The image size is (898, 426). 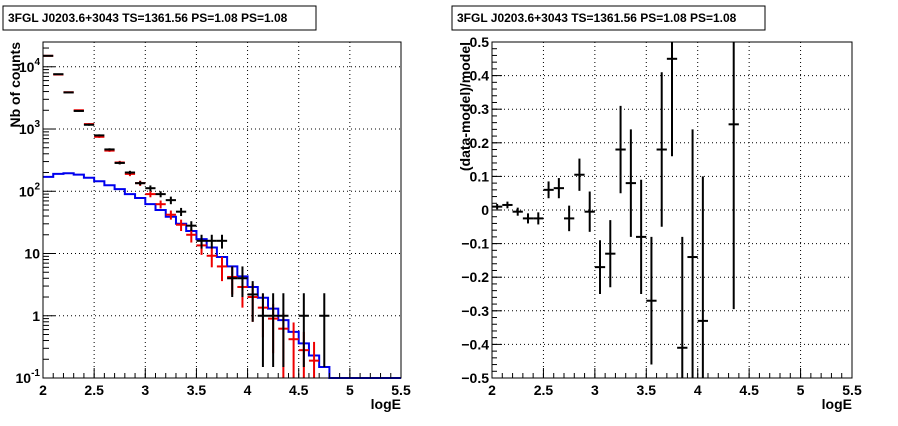 I want to click on residual-y-tick-label: −0.1, so click(x=475, y=244).